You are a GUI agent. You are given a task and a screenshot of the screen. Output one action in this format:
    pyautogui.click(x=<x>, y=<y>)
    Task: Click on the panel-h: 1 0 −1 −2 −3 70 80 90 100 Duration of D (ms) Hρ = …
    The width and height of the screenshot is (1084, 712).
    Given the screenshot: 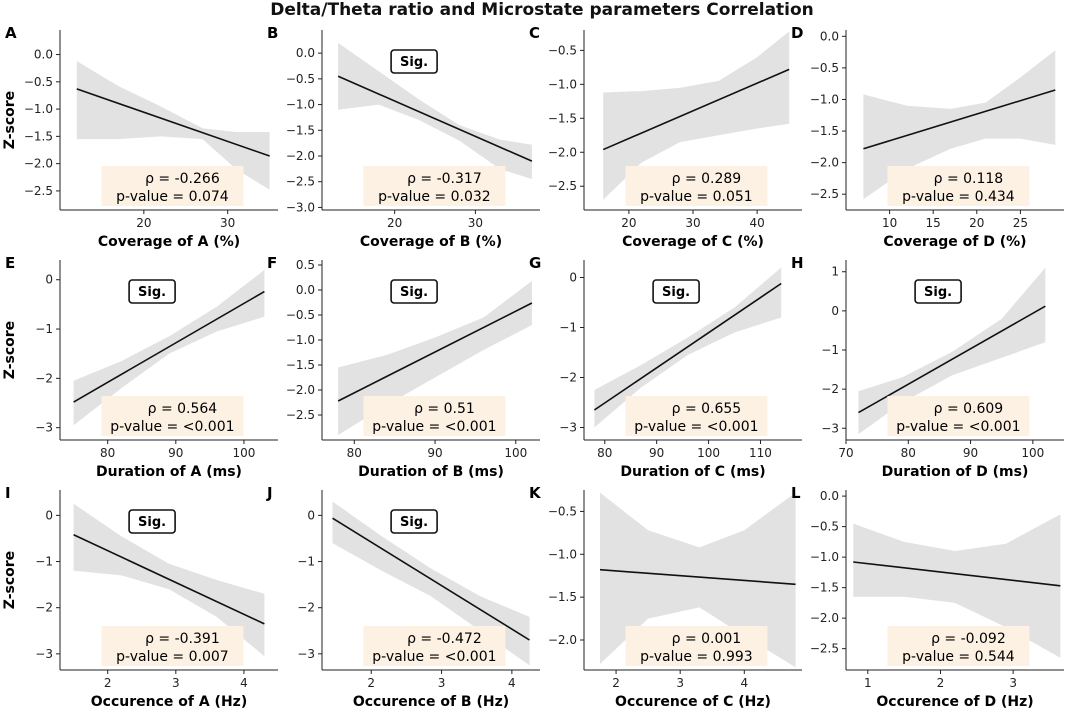 What is the action you would take?
    pyautogui.click(x=927, y=367)
    